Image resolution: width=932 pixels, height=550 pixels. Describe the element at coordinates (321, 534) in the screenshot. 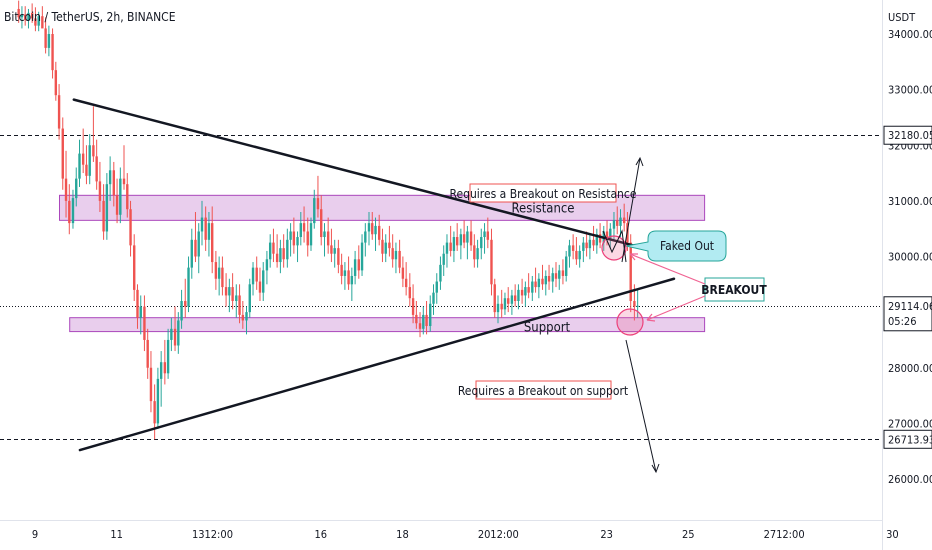

I see `time-tick-label: 16` at that location.